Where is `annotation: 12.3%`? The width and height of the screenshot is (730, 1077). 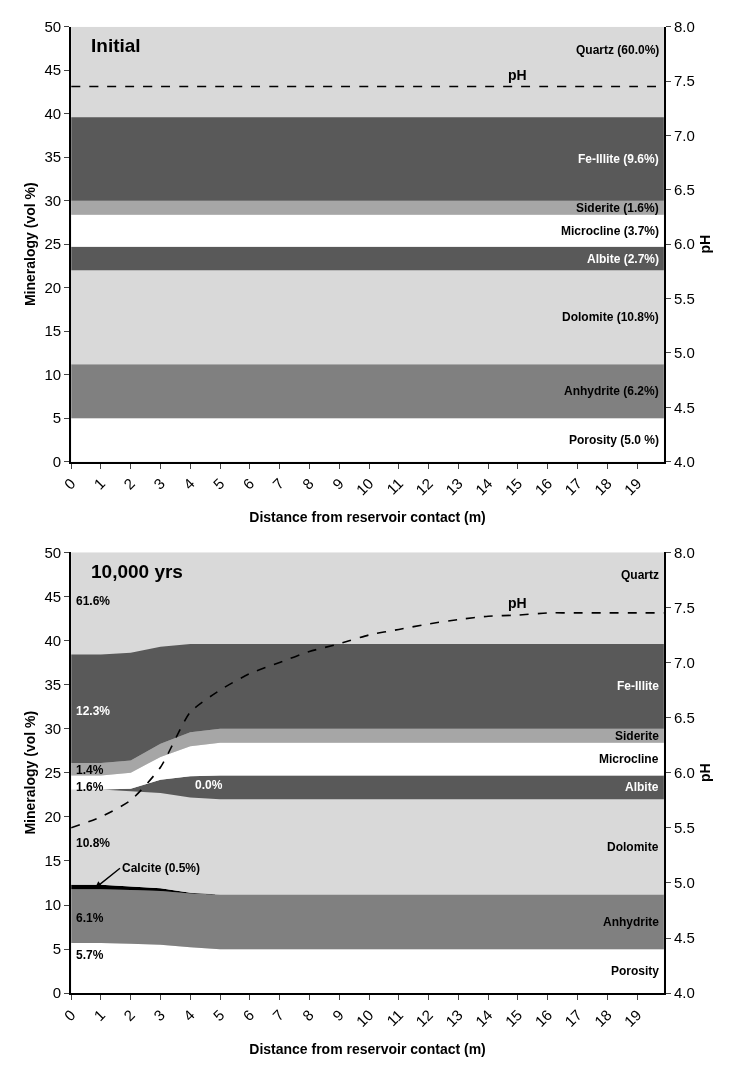 annotation: 12.3% is located at coordinates (93, 711).